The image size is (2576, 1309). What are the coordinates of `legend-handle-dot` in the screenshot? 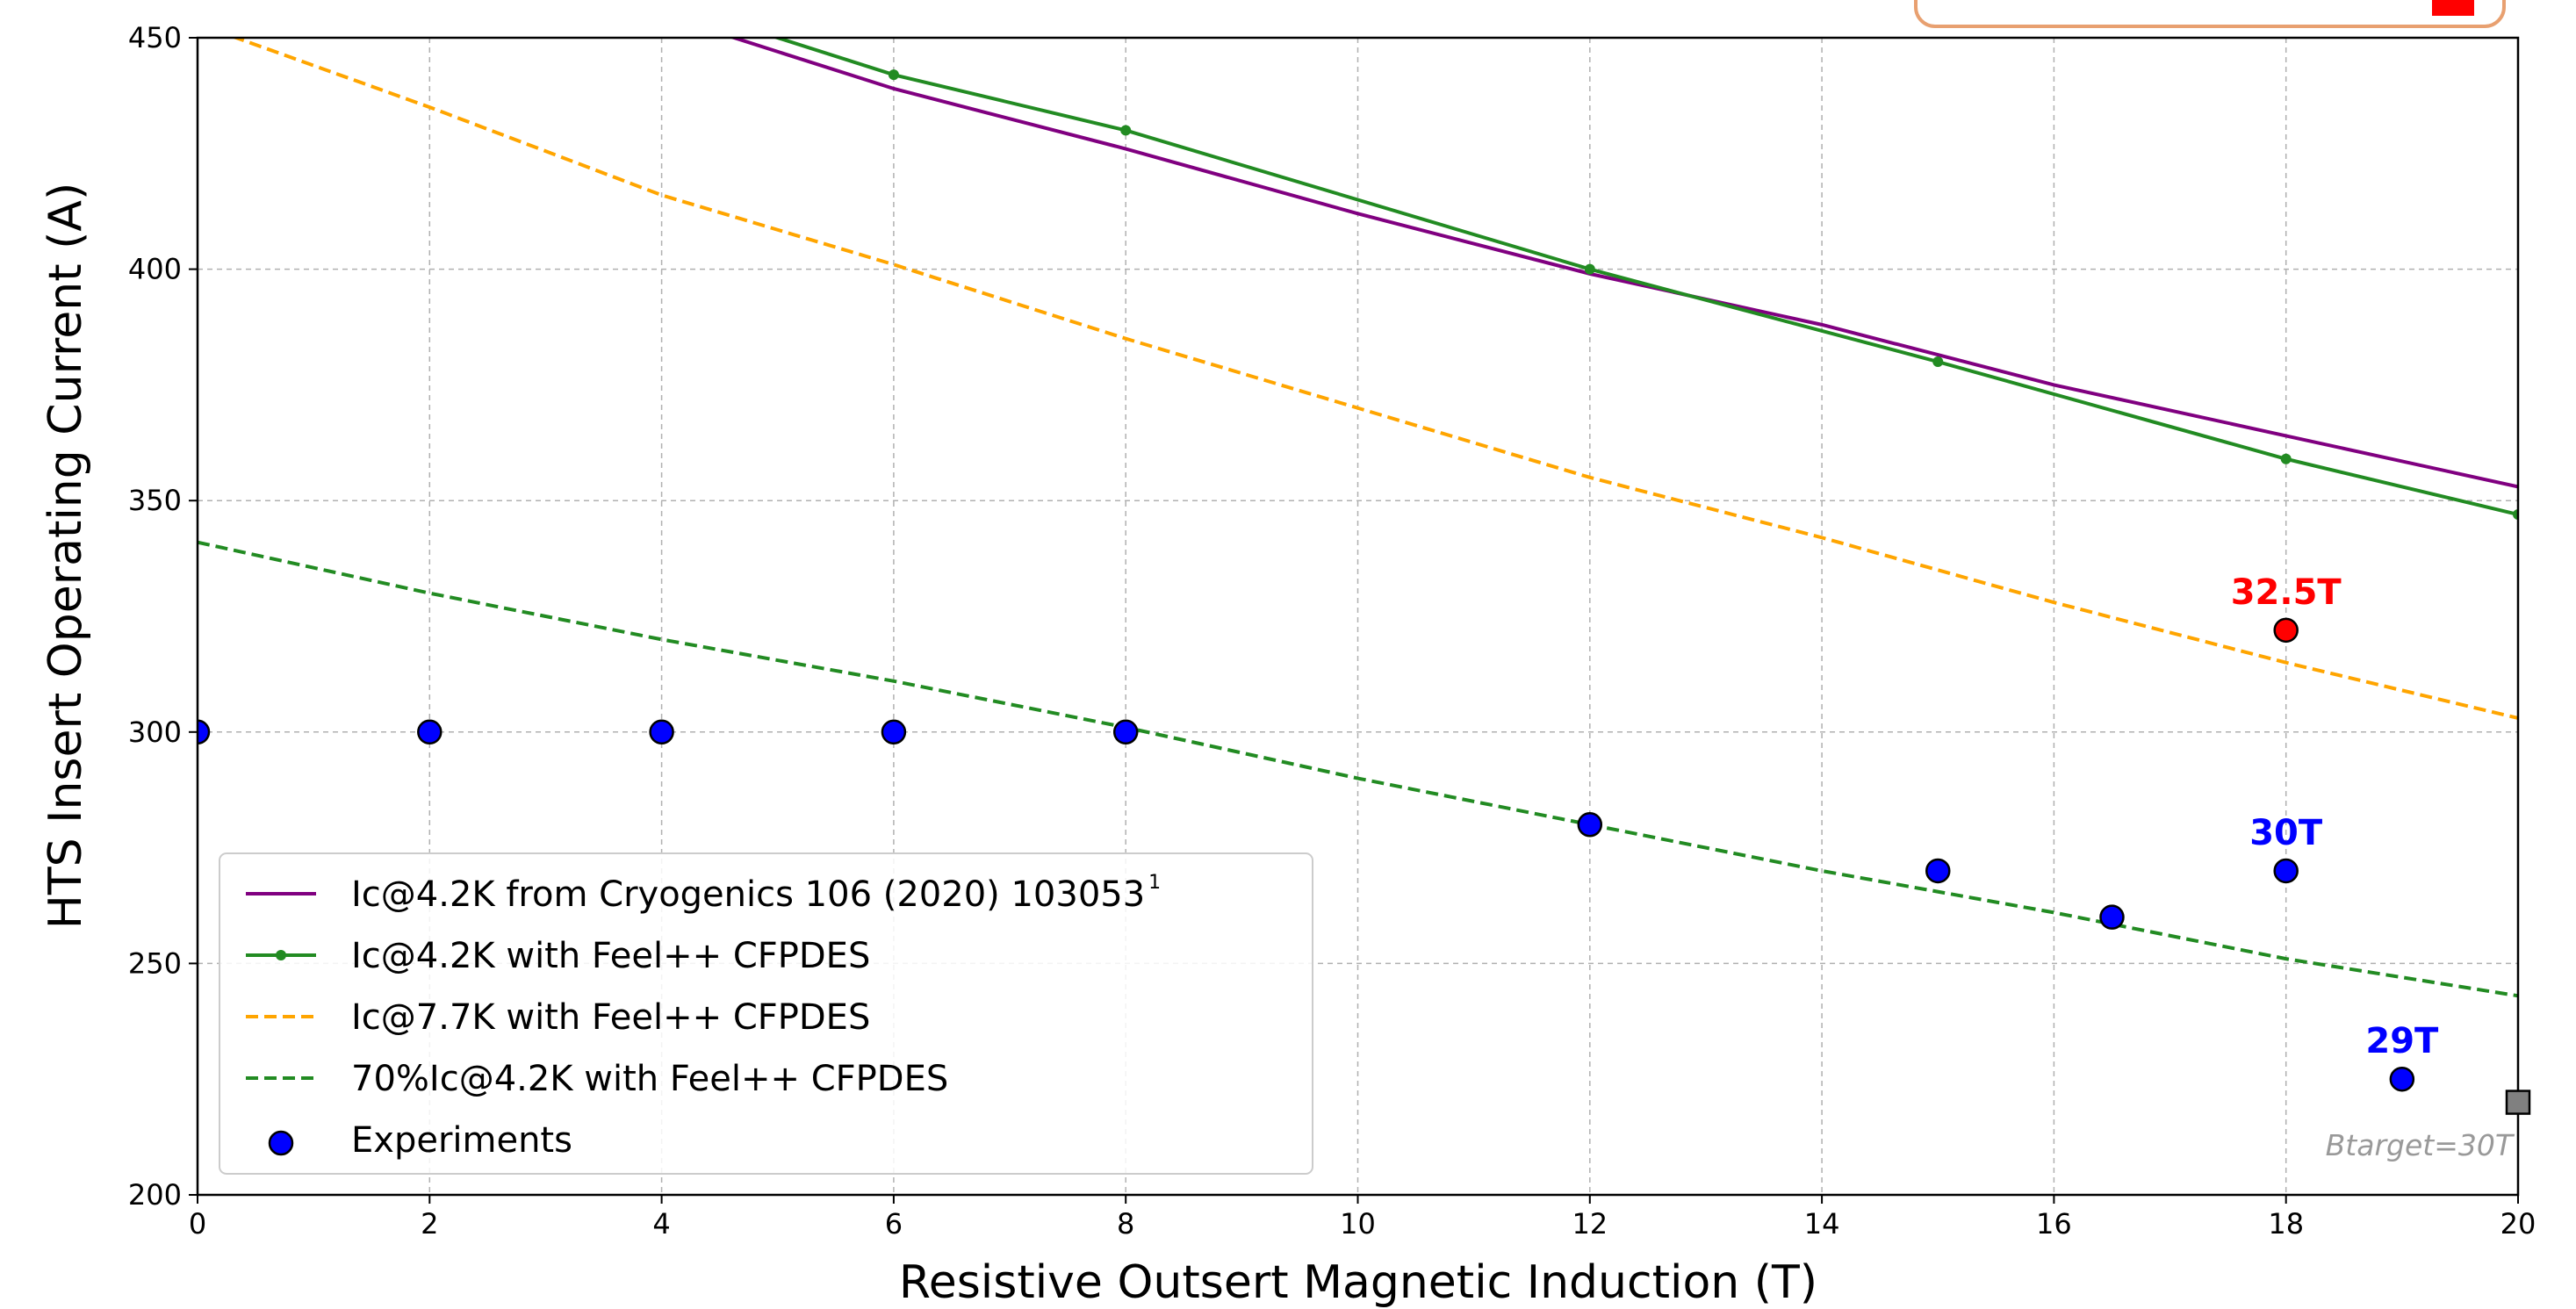 It's located at (281, 955).